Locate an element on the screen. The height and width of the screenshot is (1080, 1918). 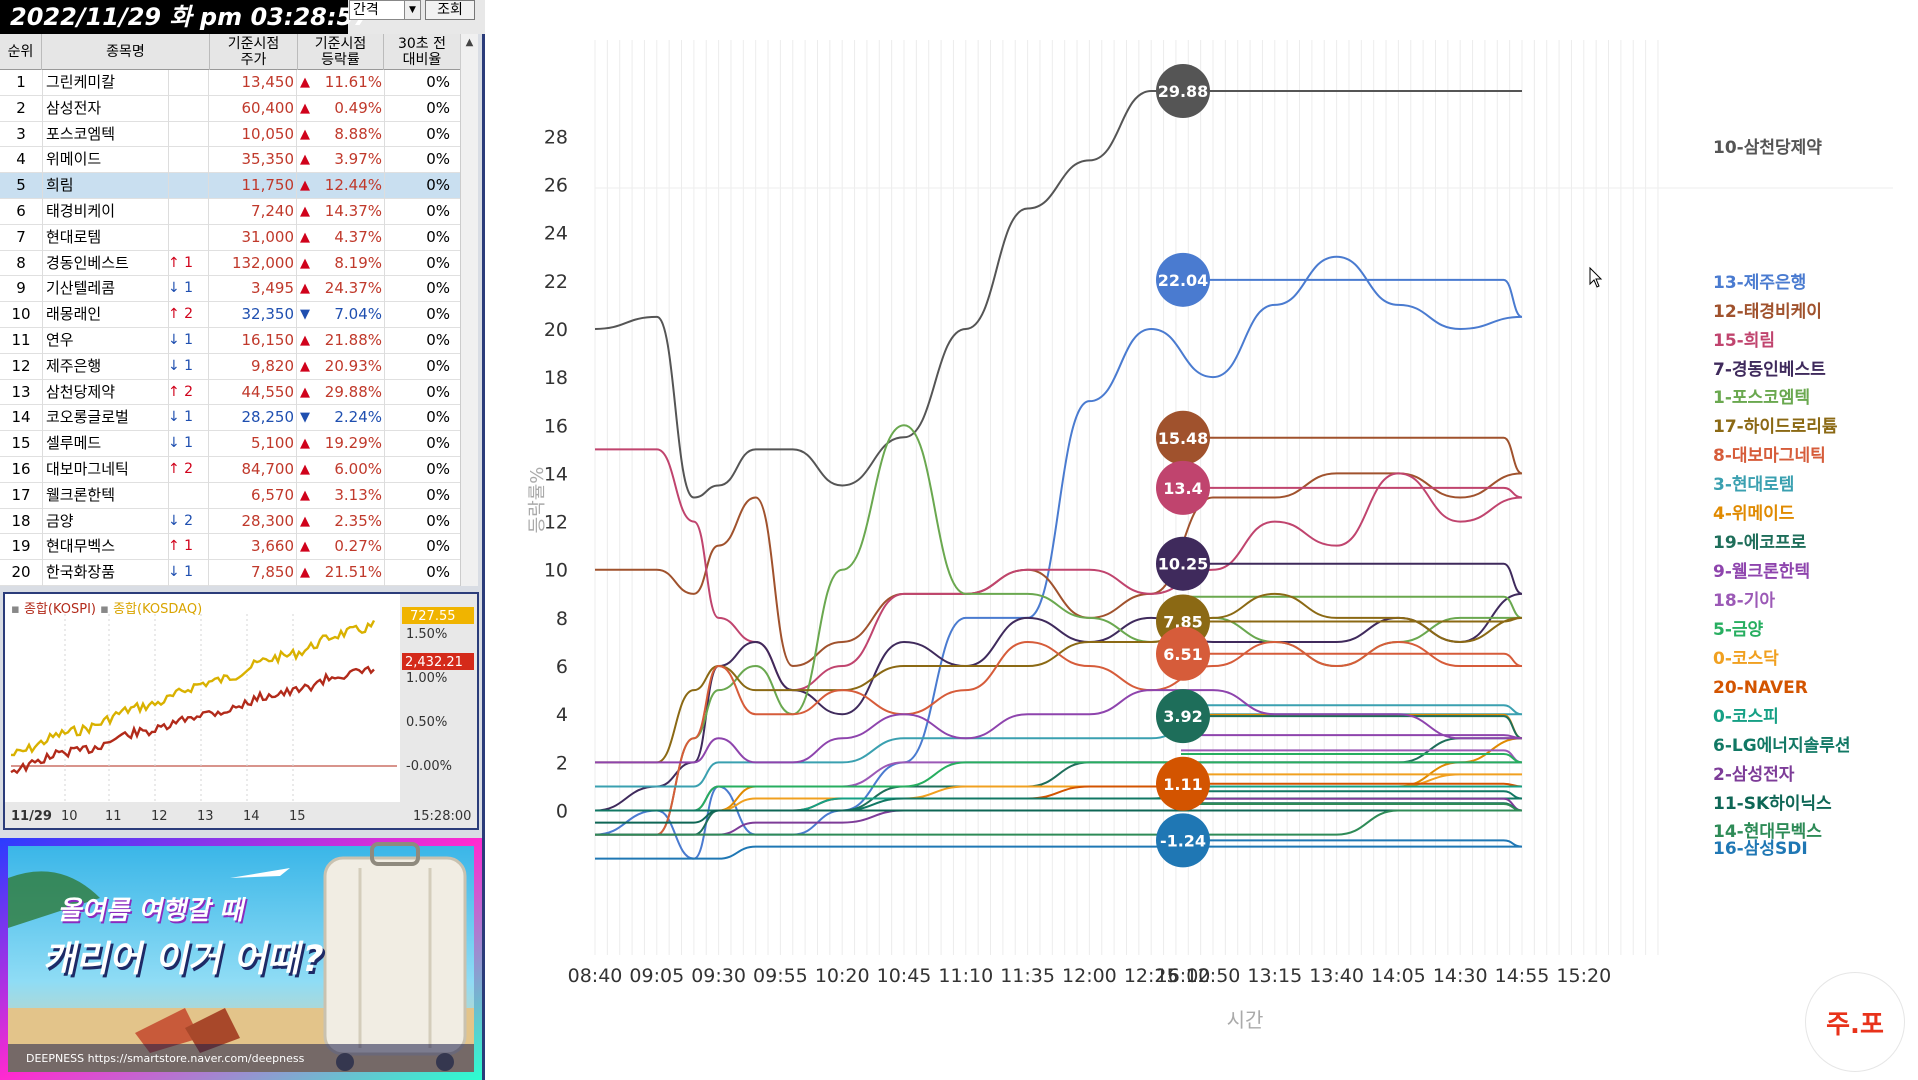
table-row: 10 래몽래인 ↑ 2 32,350 ▼ 7.04% 0% is located at coordinates (230, 315).